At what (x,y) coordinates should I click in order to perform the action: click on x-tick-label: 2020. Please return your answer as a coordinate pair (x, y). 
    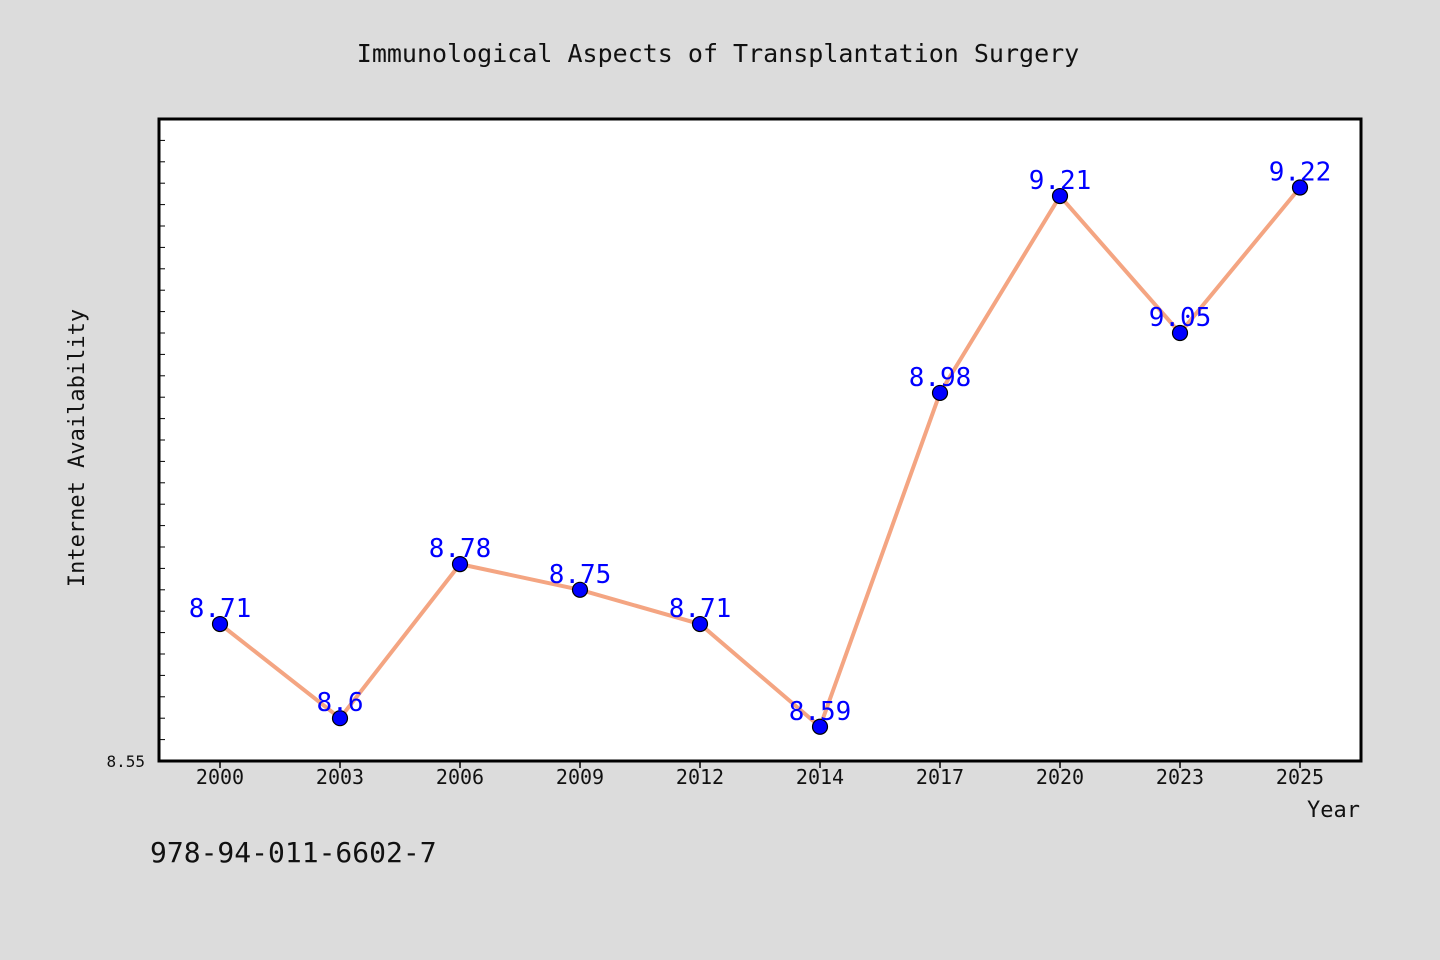
    Looking at the image, I should click on (1060, 777).